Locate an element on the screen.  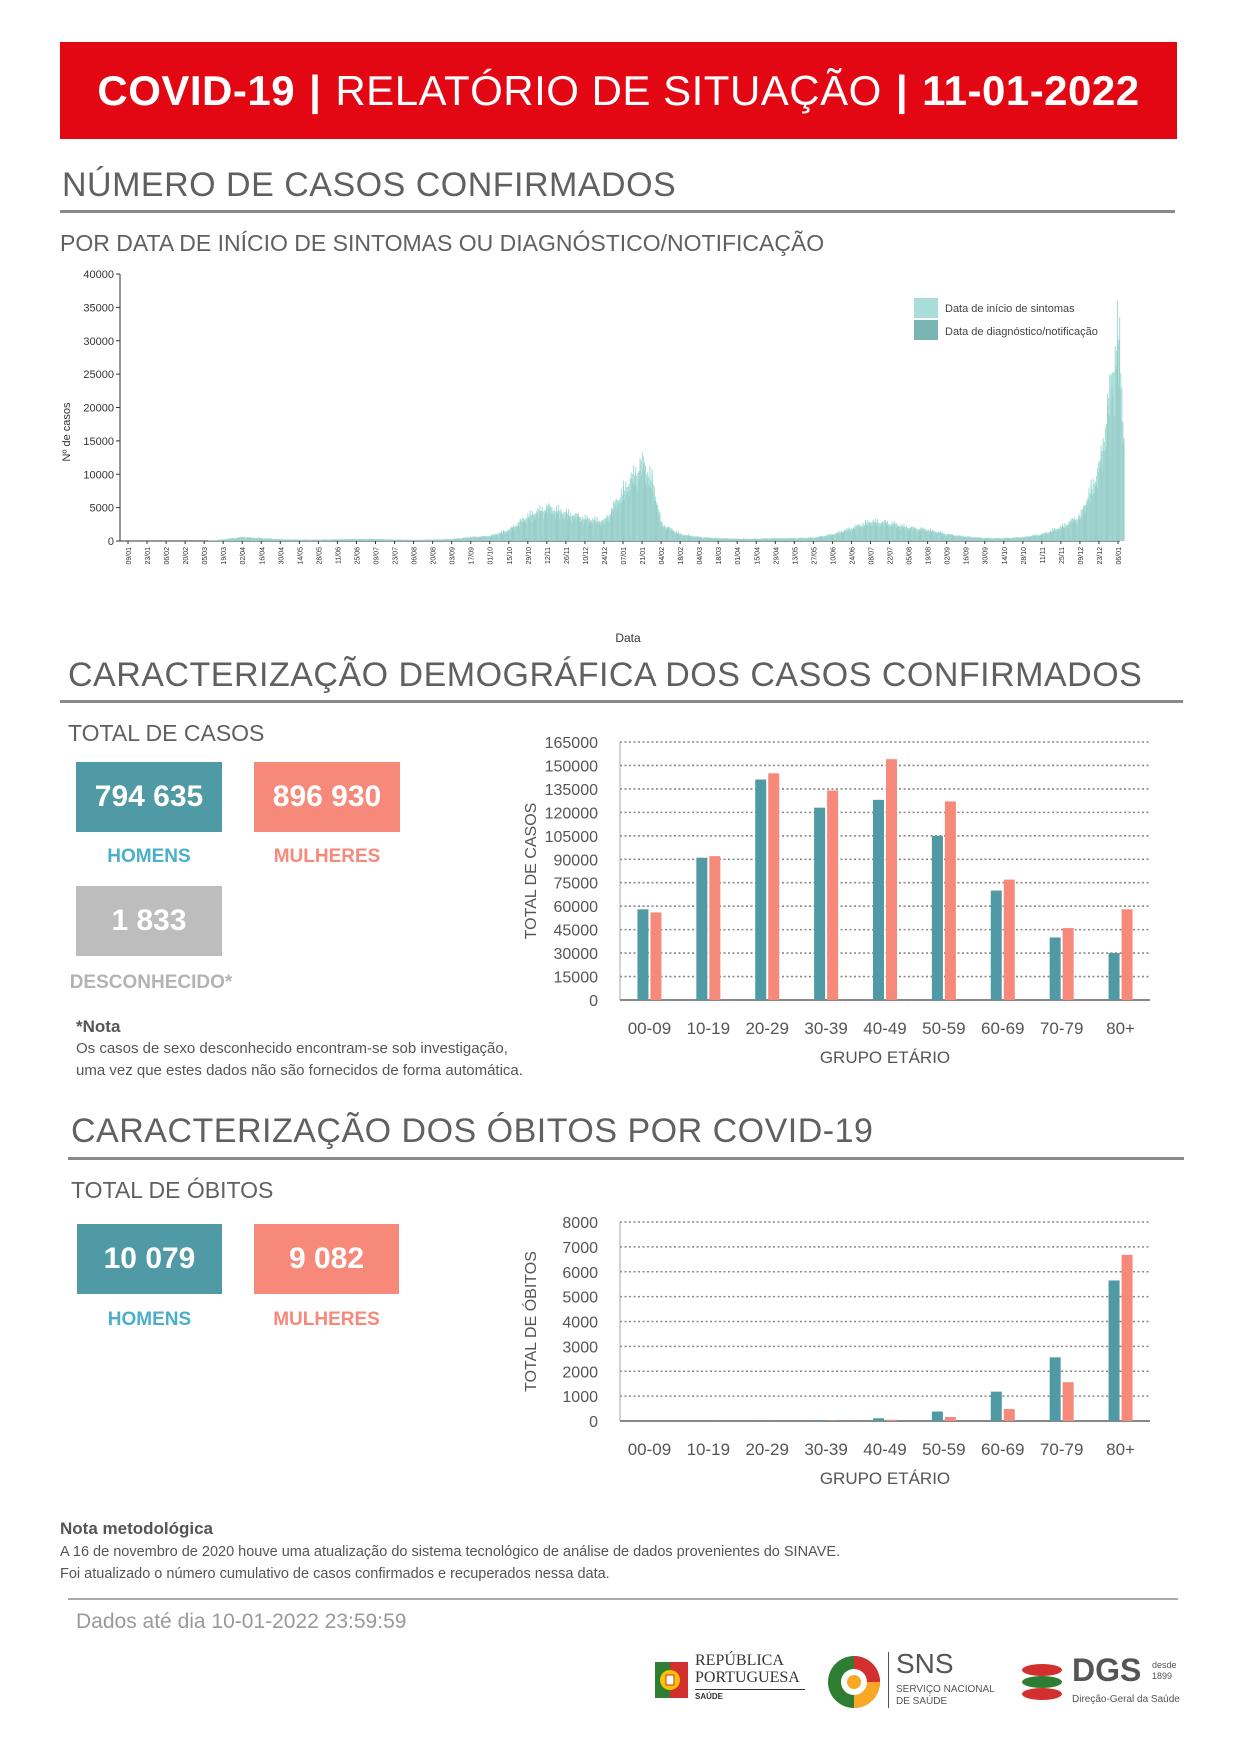
epi-x-tick-label: 04/02 is located at coordinates (662, 556).